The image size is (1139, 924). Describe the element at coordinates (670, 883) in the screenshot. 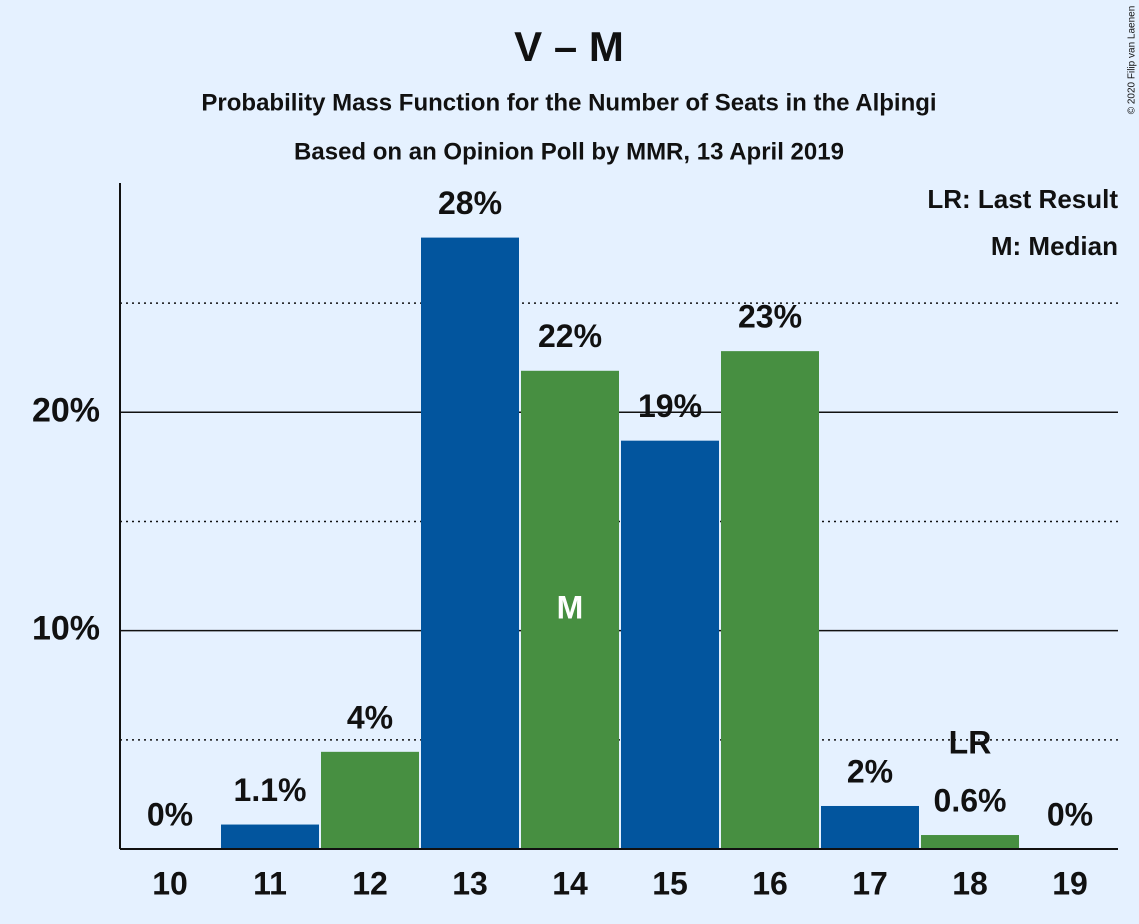

I see `x-tick-label: 15` at that location.